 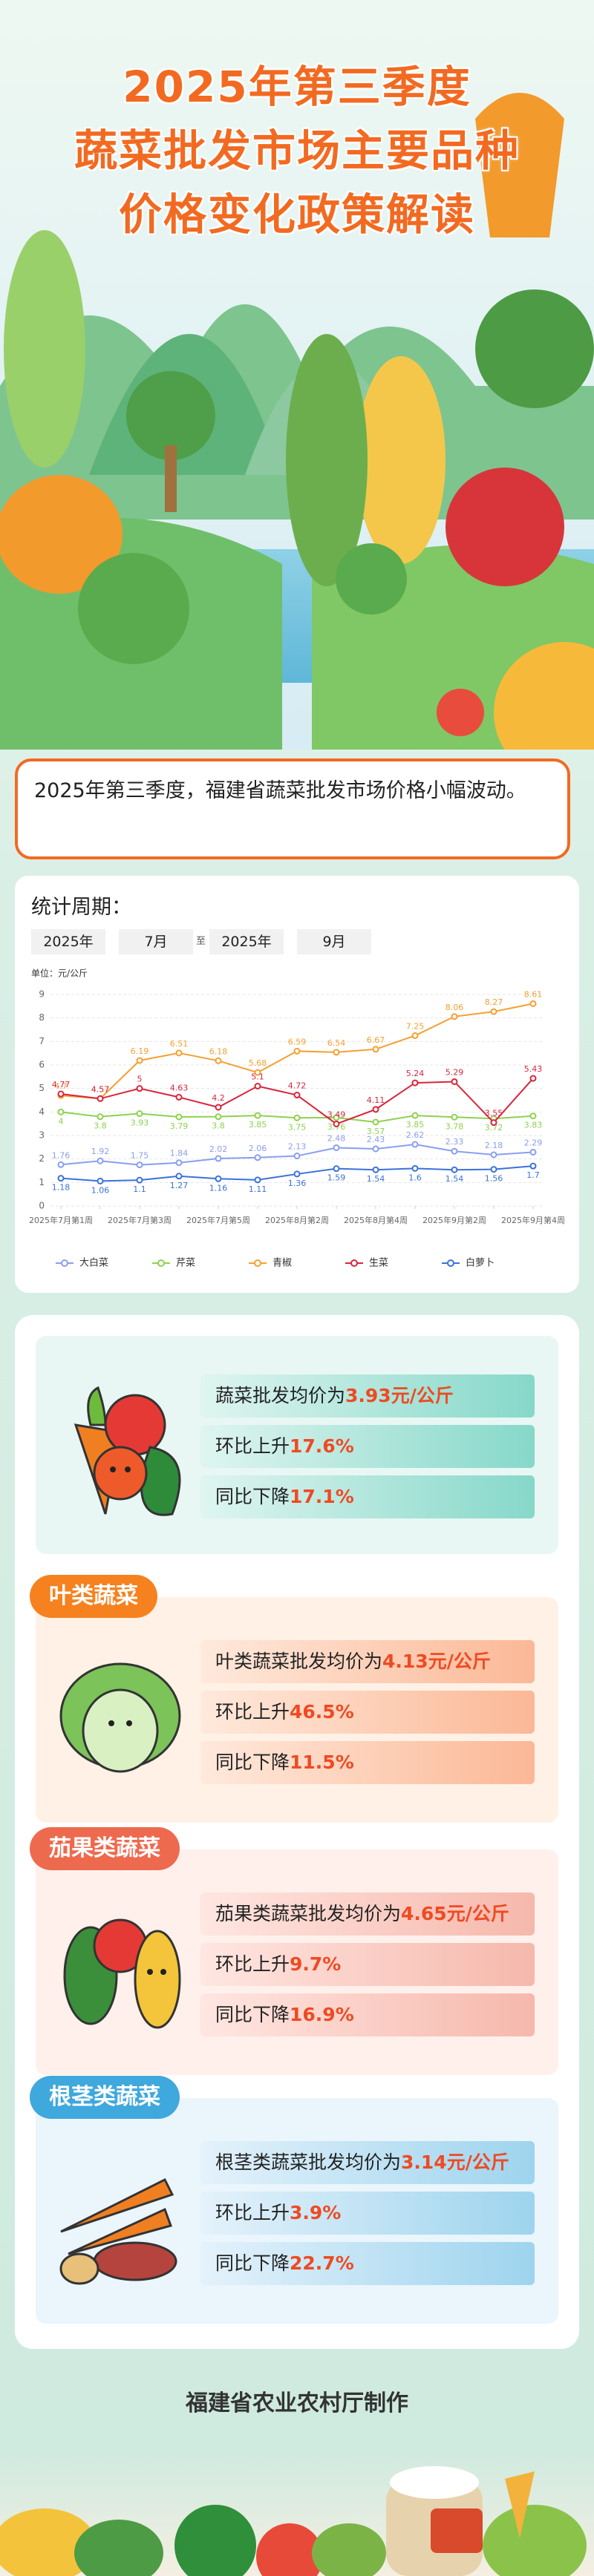 I want to click on stat-highlight: 4.13元/公斤, so click(x=436, y=1661).